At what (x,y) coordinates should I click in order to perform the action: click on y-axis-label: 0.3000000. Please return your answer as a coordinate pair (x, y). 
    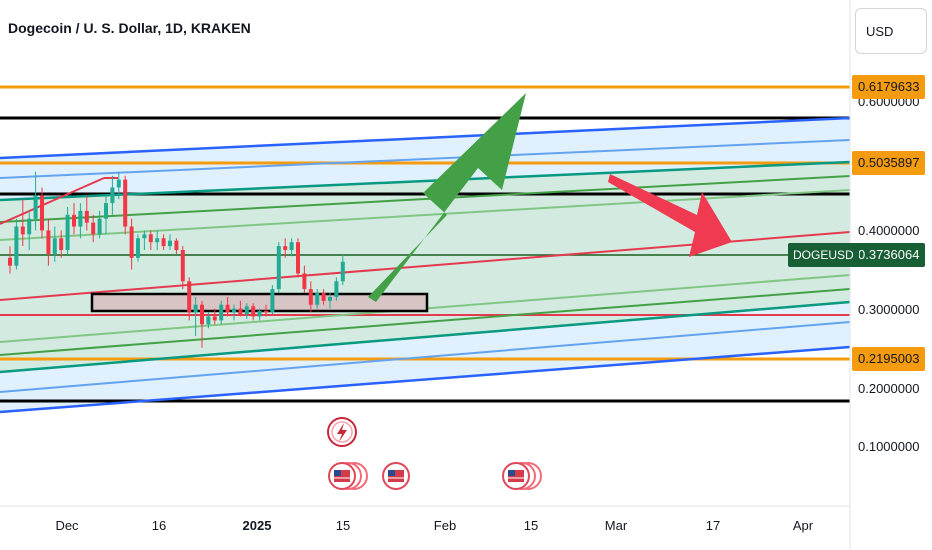
    Looking at the image, I should click on (889, 309).